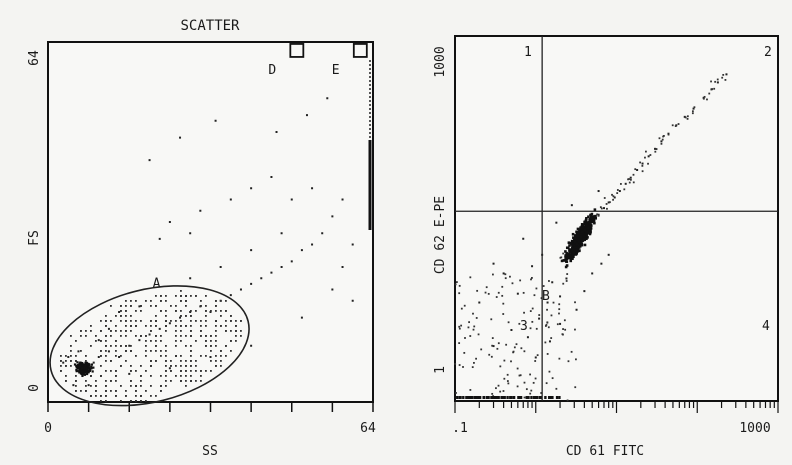  What do you see at coordinates (546, 296) in the screenshot?
I see `marker-b-label: B` at bounding box center [546, 296].